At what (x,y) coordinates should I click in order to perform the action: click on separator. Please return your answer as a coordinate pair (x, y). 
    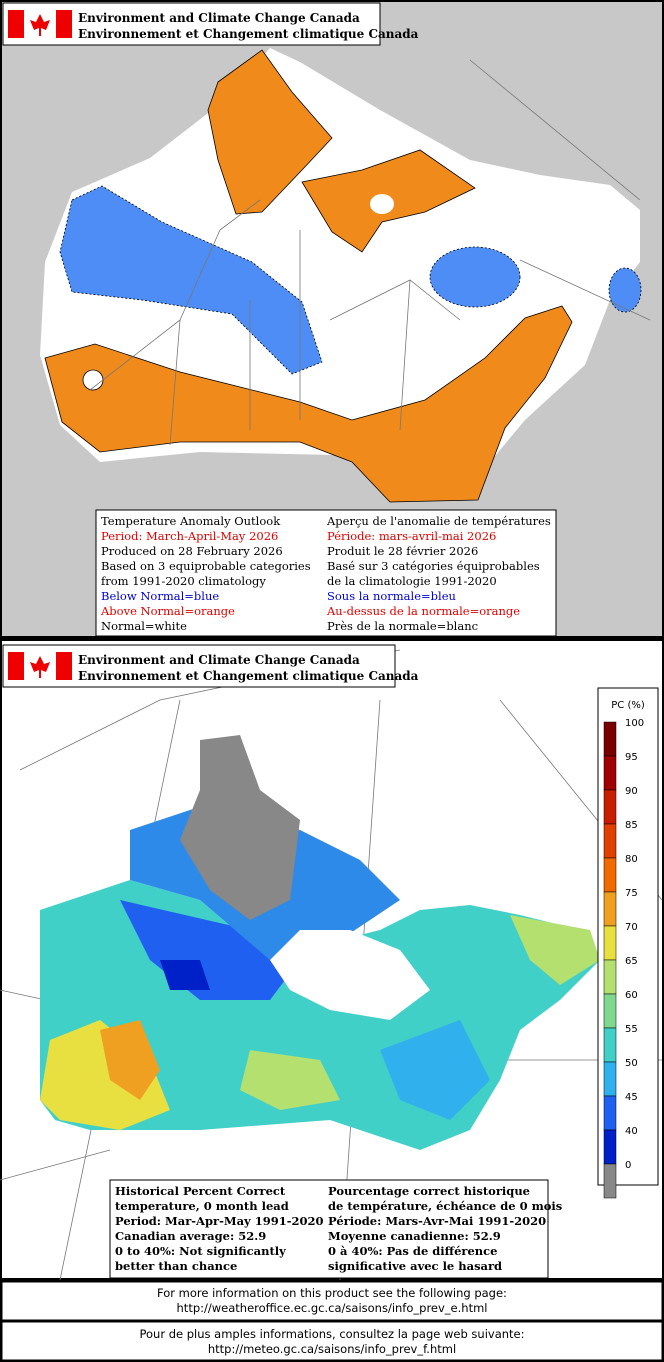
    Looking at the image, I should click on (332, 638).